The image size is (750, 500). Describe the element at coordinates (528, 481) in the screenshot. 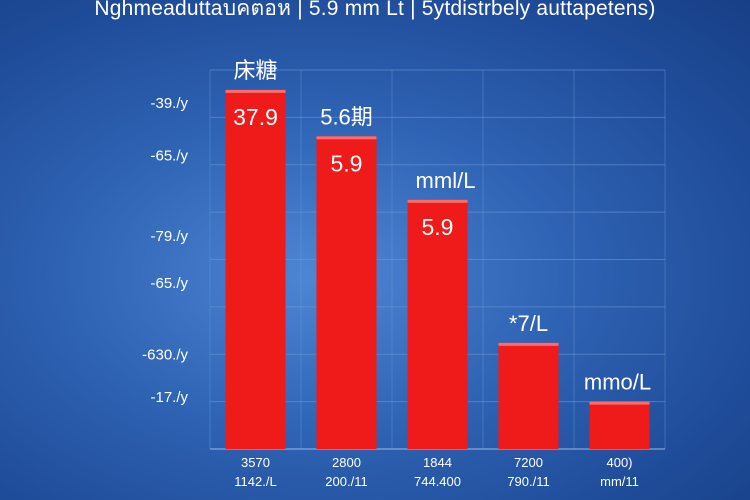

I see `x-tick-sublabel: 790./11` at that location.